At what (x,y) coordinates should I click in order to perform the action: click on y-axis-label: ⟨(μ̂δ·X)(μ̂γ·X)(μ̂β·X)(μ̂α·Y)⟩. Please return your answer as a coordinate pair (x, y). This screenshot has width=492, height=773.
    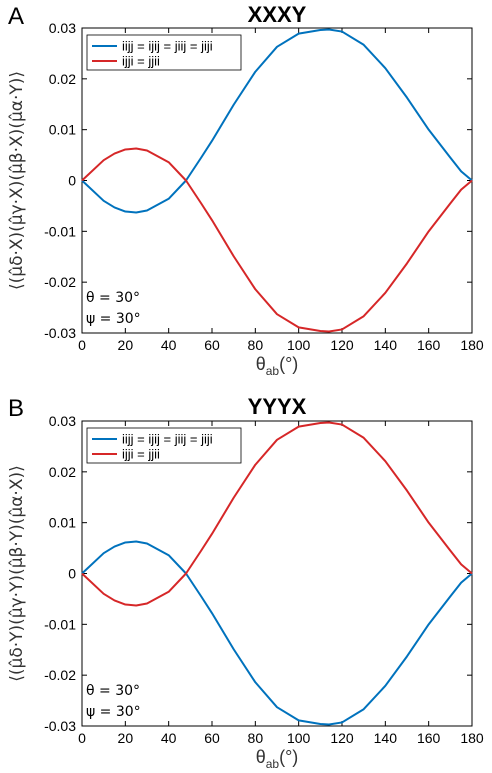
    Looking at the image, I should click on (17, 180).